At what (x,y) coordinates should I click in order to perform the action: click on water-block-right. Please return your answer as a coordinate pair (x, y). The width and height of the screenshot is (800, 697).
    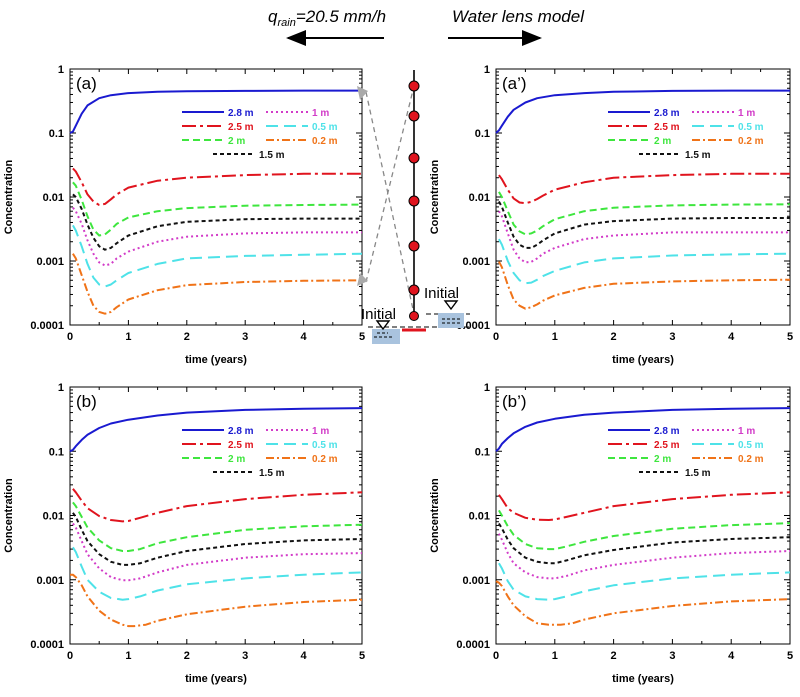
    Looking at the image, I should click on (451, 320).